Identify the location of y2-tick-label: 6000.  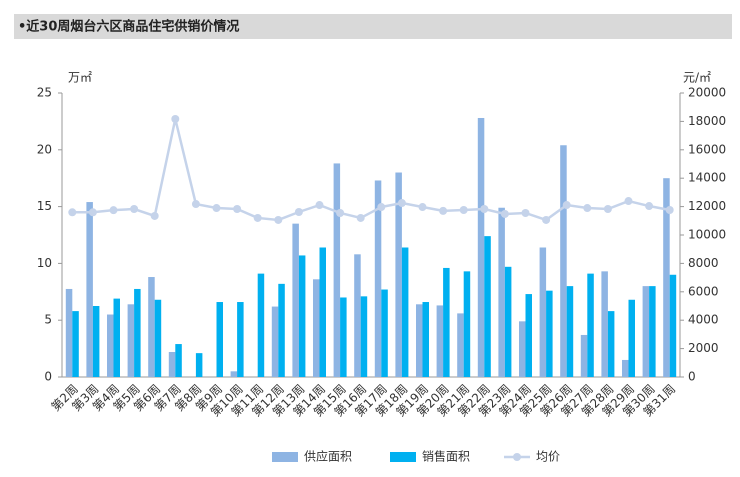
(703, 291).